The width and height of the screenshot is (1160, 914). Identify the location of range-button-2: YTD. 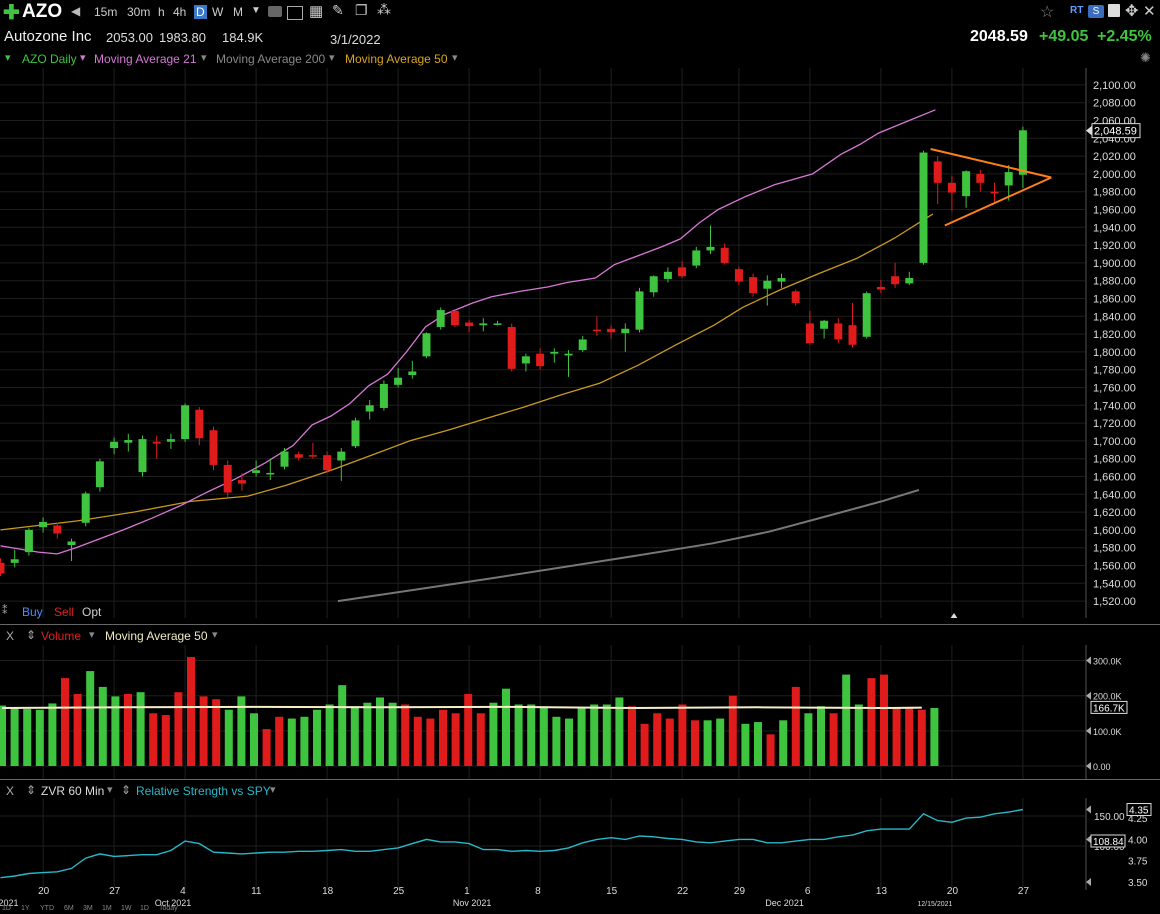
(47, 908).